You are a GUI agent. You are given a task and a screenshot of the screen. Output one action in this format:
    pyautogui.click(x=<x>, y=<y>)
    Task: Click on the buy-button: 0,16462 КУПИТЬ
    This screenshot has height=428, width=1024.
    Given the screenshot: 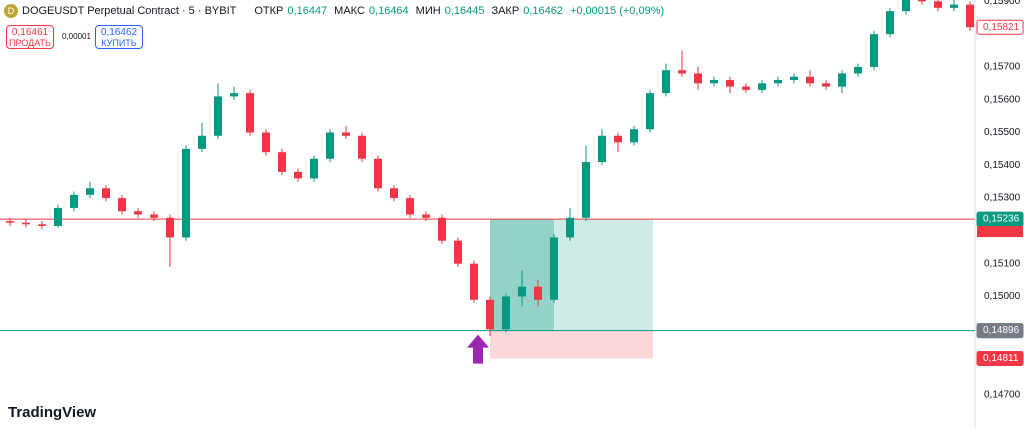 What is the action you would take?
    pyautogui.click(x=119, y=37)
    